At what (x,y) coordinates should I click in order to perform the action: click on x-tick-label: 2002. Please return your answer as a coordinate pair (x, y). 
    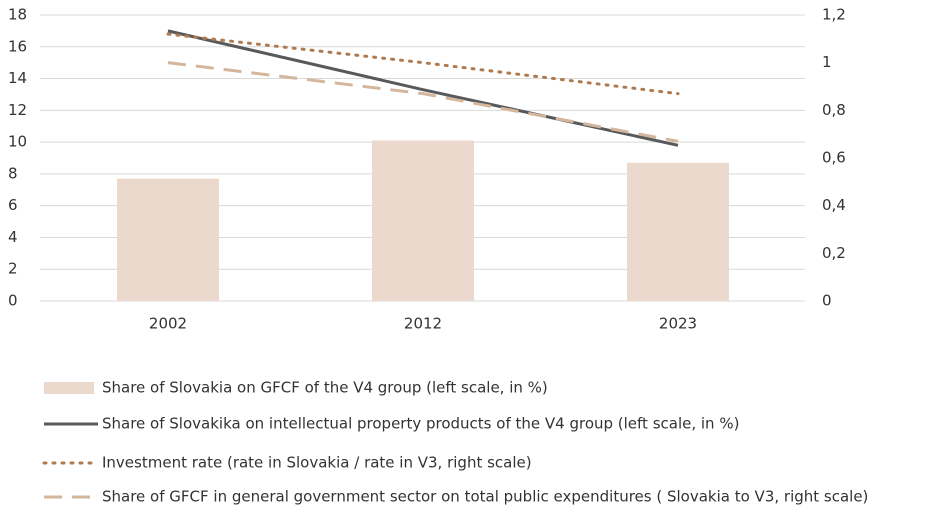
    Looking at the image, I should click on (168, 324).